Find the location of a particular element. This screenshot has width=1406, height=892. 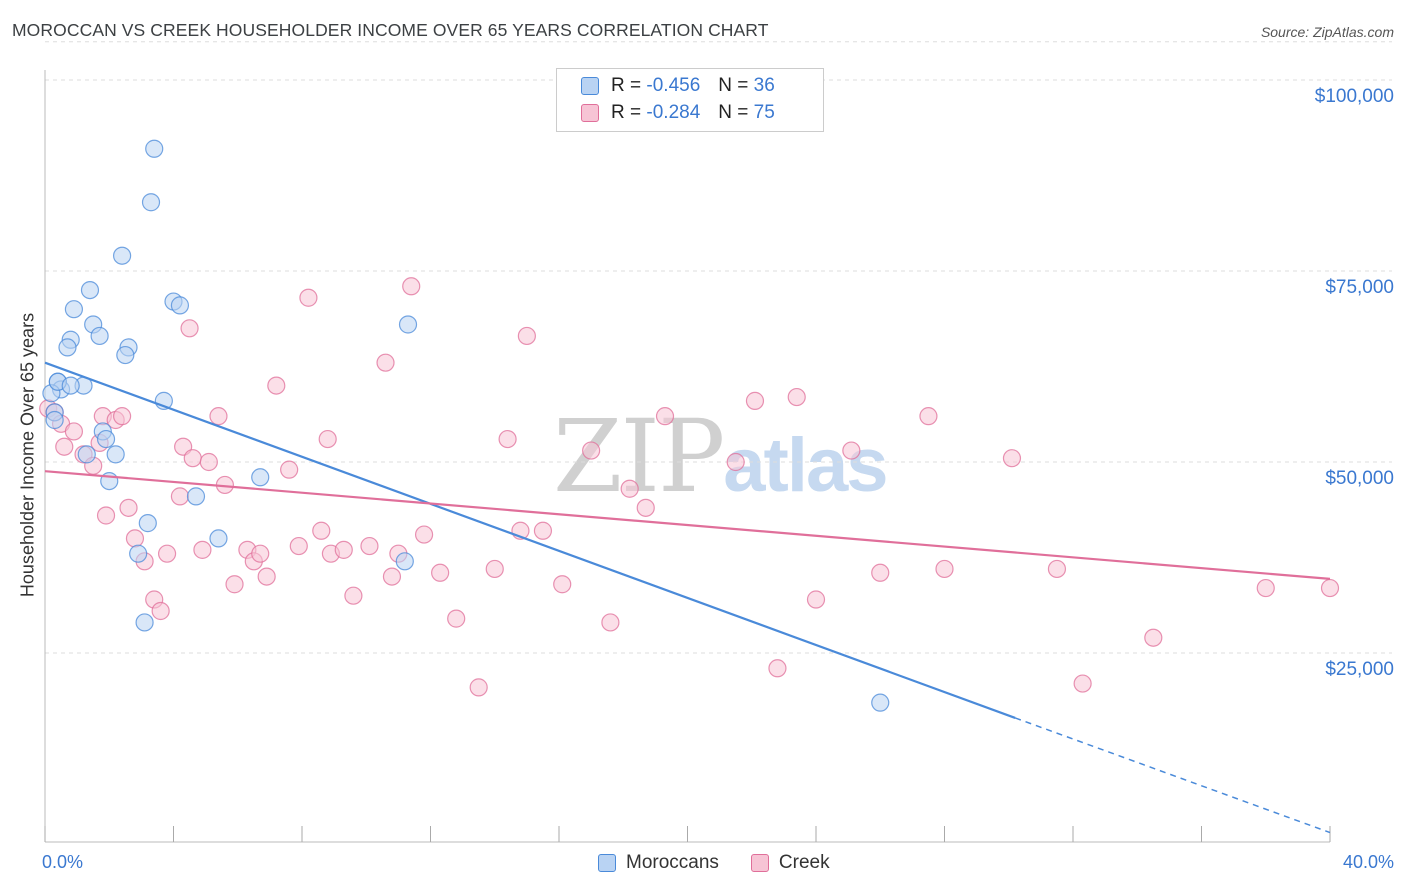

watermark-atlas: atlas is located at coordinates (805, 465).